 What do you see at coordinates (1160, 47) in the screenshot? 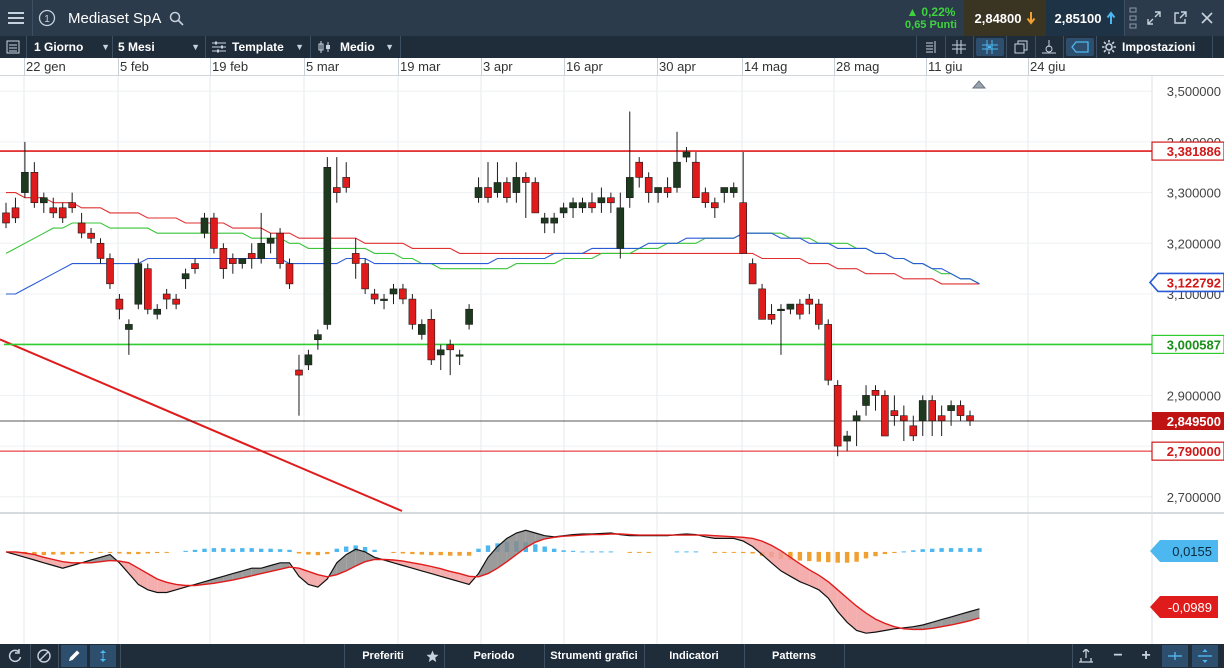
I see `settings-button: Impostazioni` at bounding box center [1160, 47].